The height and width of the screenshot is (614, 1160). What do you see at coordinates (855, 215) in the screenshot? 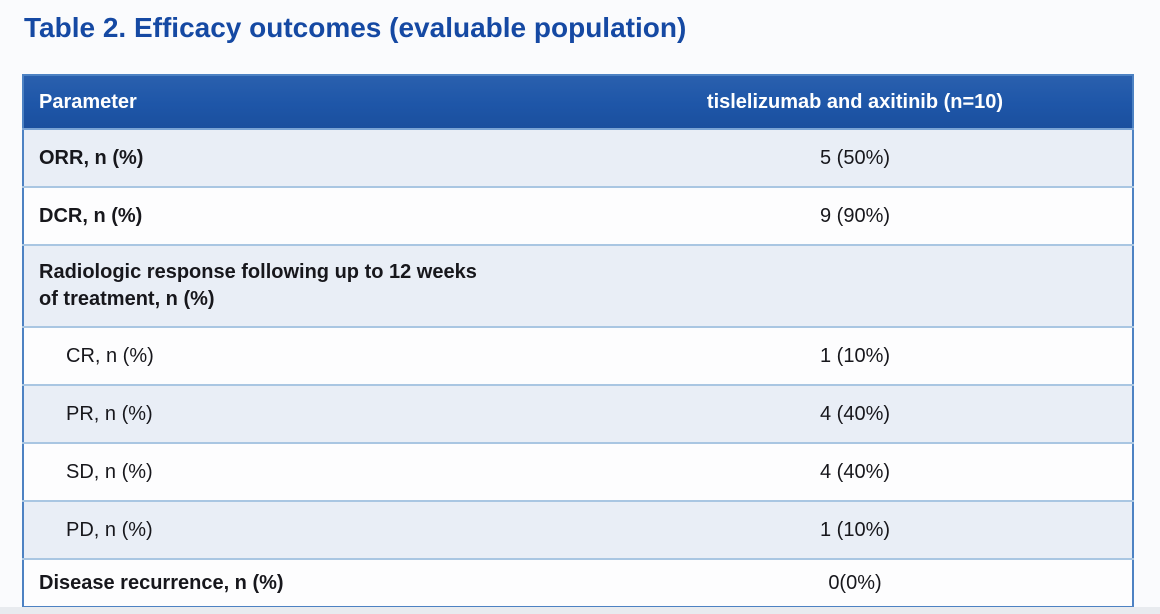
I see `param-value: 9 (90%)` at bounding box center [855, 215].